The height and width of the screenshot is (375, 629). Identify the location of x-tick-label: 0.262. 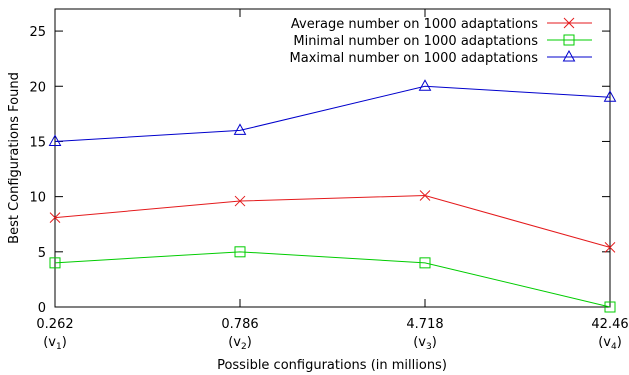
(54, 324).